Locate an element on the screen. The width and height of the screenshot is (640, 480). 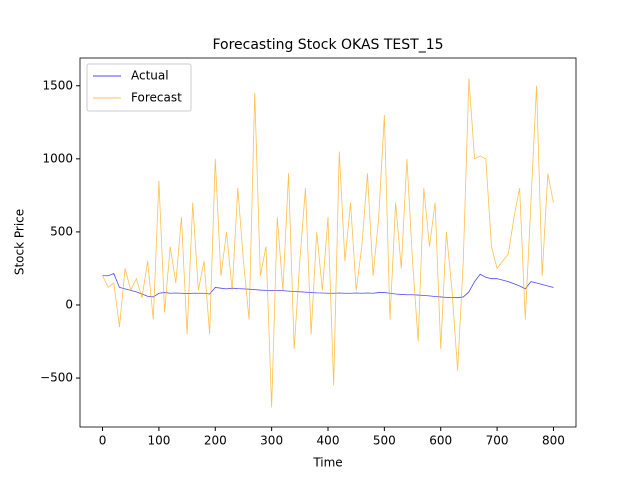
x-axis-label: Time is located at coordinates (327, 463).